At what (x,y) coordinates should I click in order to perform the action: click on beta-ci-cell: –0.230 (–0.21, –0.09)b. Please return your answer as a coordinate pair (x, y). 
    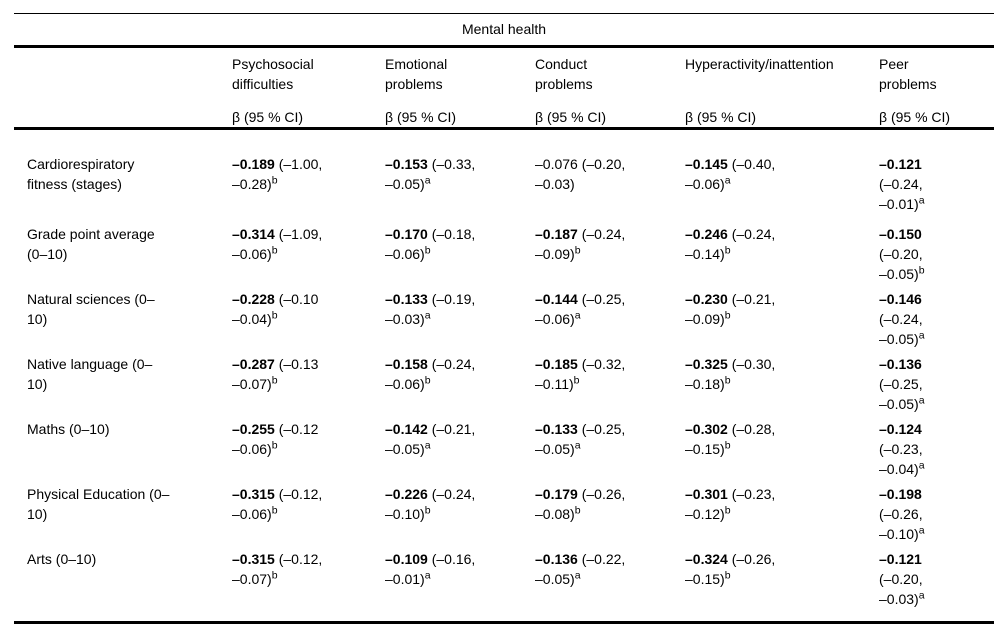
    Looking at the image, I should click on (782, 319).